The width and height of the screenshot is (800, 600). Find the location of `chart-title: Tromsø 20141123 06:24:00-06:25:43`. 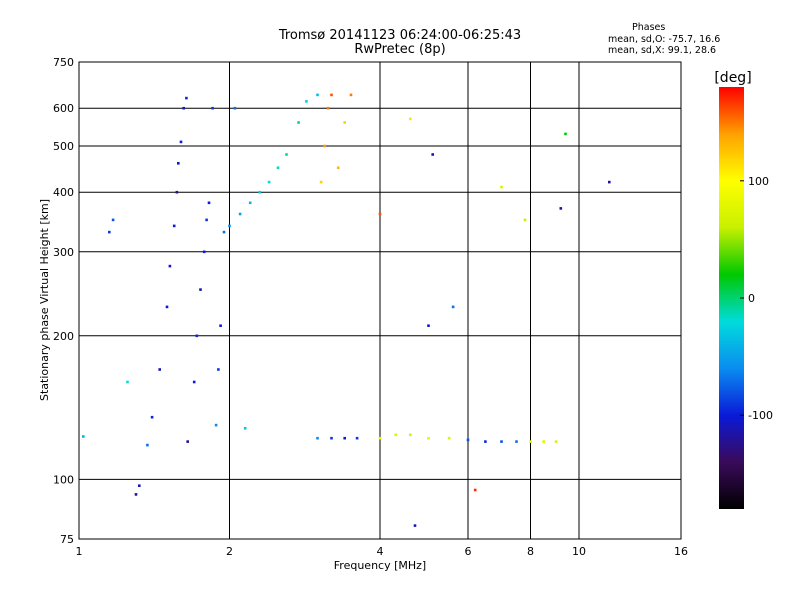

chart-title: Tromsø 20141123 06:24:00-06:25:43 is located at coordinates (400, 35).